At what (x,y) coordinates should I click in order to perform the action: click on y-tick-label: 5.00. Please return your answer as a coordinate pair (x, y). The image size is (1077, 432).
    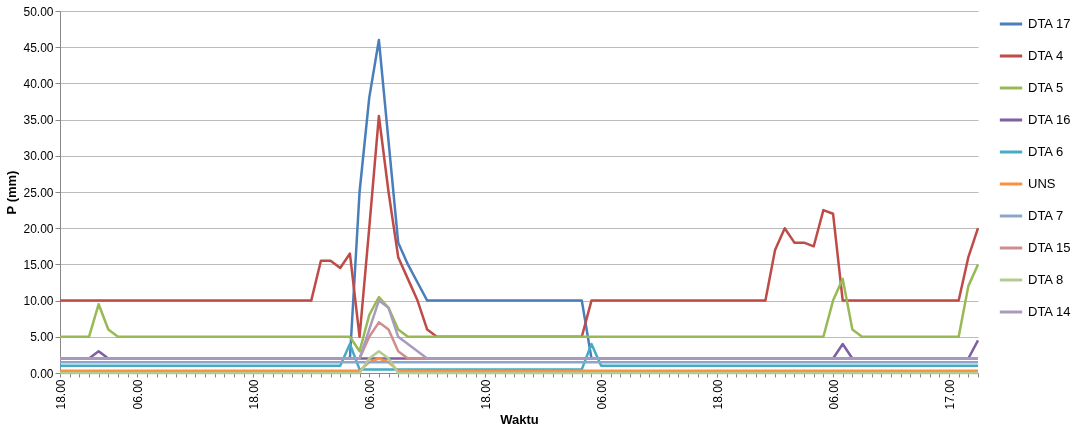
    Looking at the image, I should click on (42, 337).